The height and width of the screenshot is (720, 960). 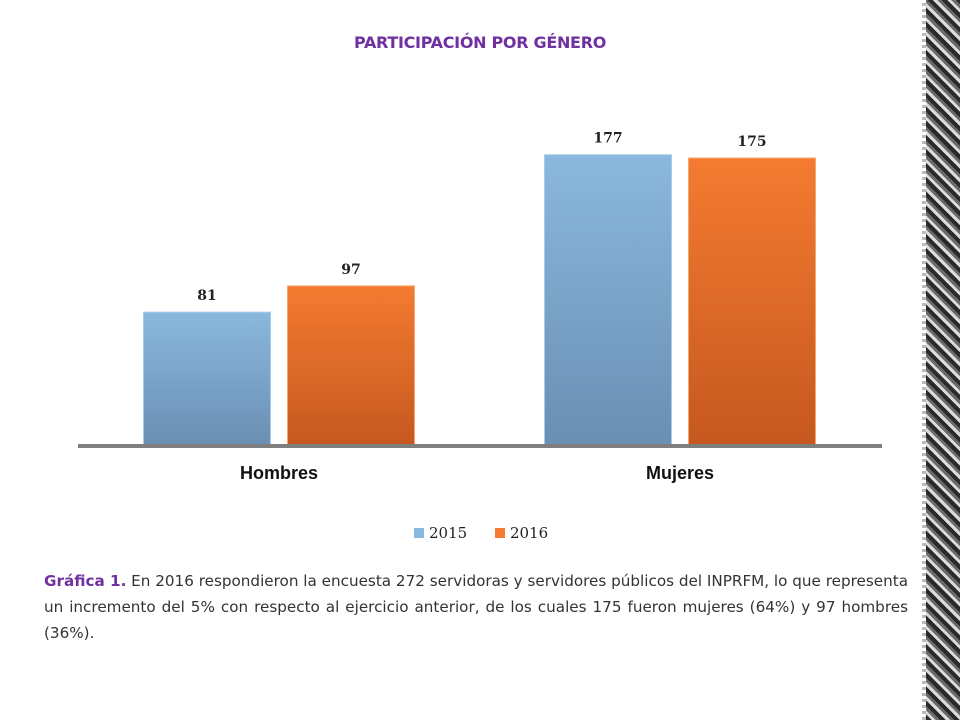 I want to click on chart-title: PARTICIPACIÓN POR GÉNERO, so click(x=480, y=42).